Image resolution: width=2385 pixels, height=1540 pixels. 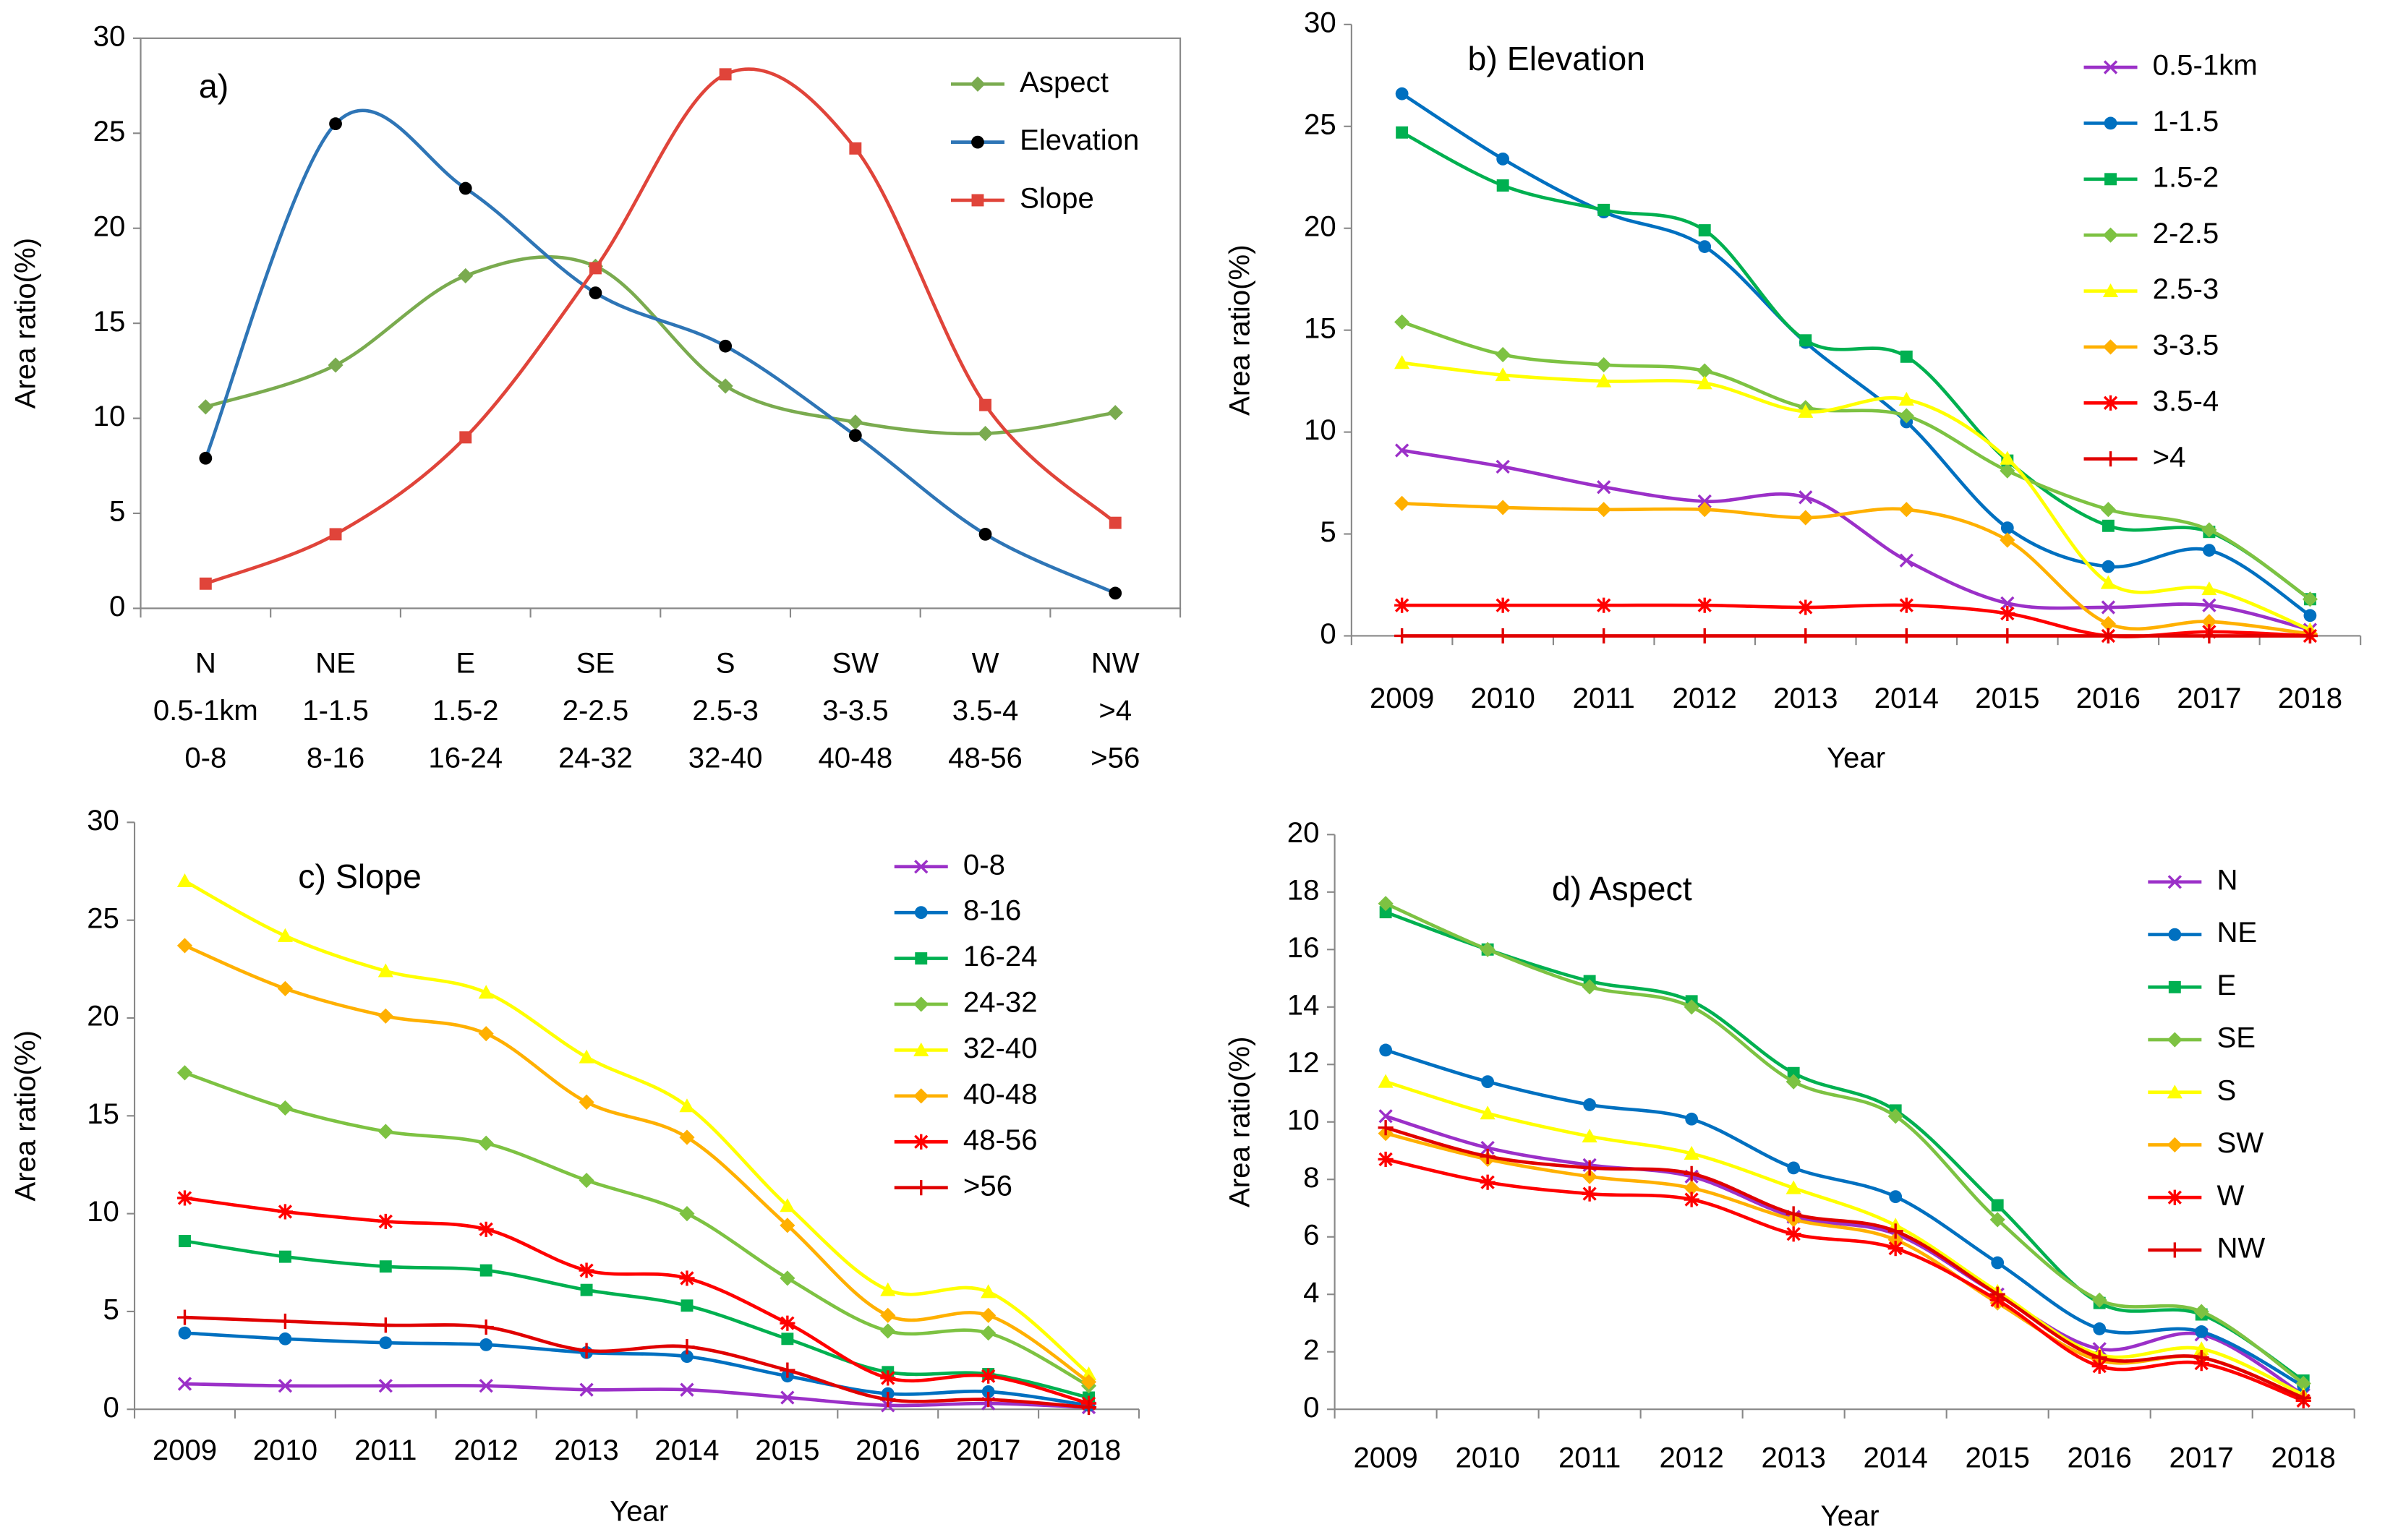 What do you see at coordinates (1402, 698) in the screenshot?
I see `x-tick-label: 2009` at bounding box center [1402, 698].